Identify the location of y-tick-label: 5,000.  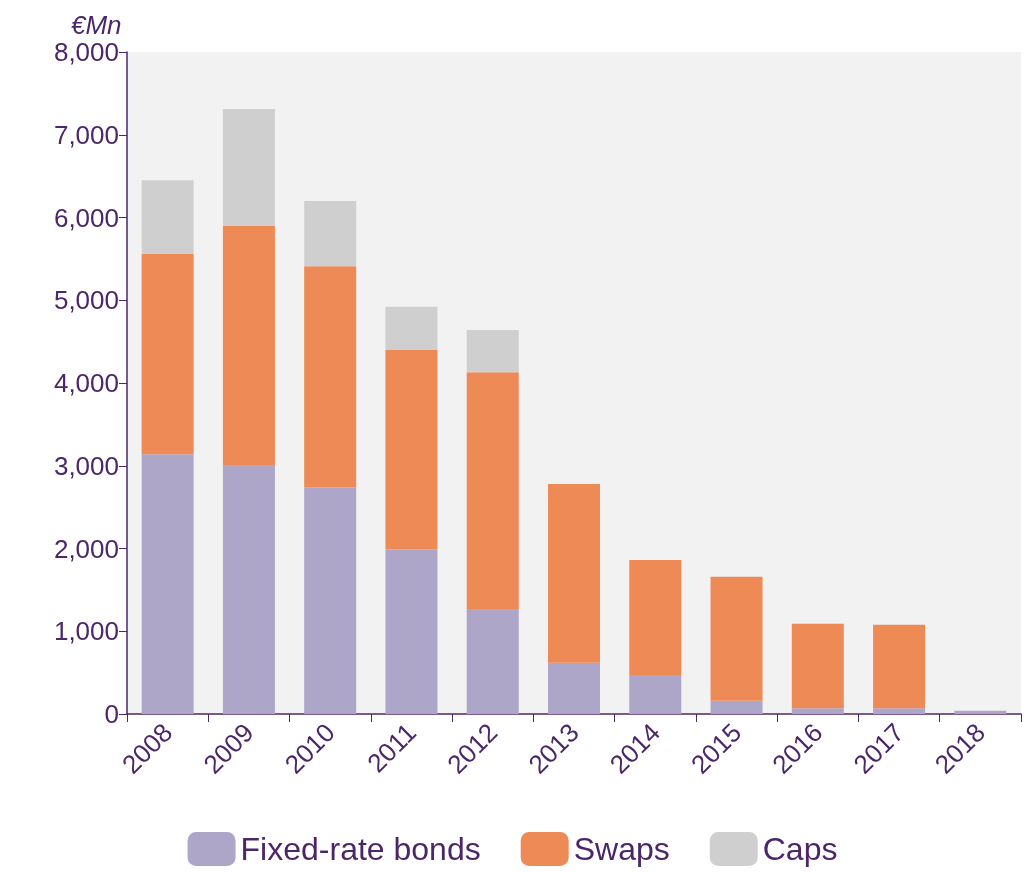
(86, 300).